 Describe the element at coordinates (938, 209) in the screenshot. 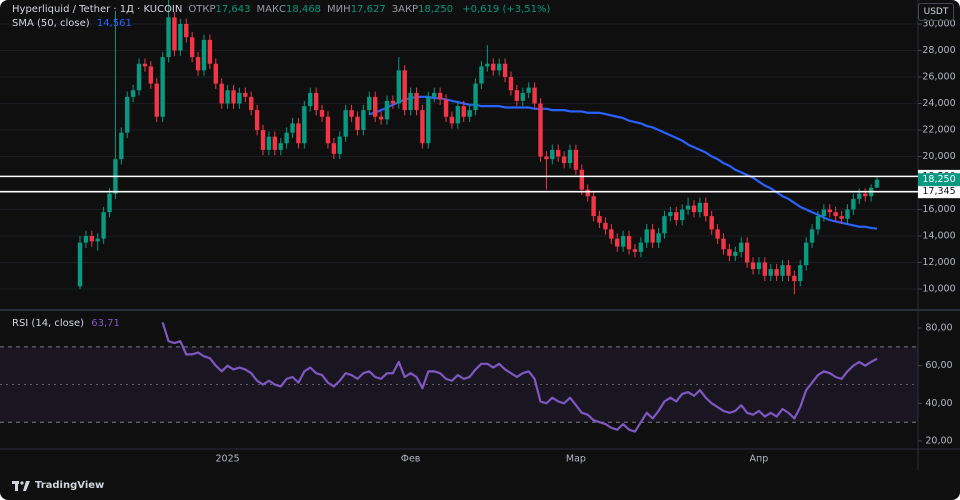

I see `y-tick-label: 16,000` at that location.